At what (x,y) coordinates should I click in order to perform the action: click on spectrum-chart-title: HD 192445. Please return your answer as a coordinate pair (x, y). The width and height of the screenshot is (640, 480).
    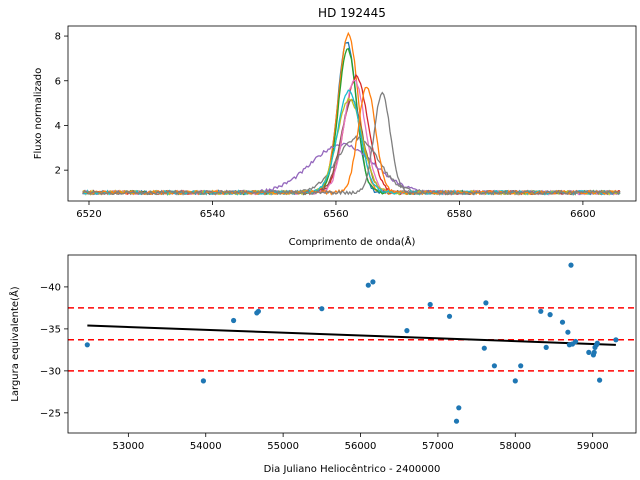
    Looking at the image, I should click on (352, 13).